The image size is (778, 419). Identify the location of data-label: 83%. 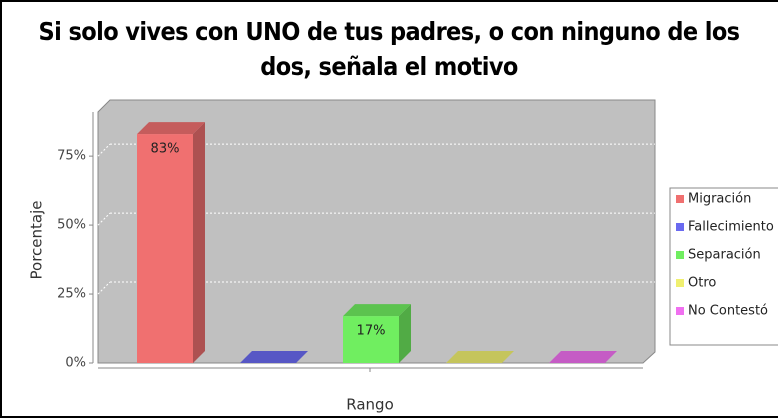
(165, 149).